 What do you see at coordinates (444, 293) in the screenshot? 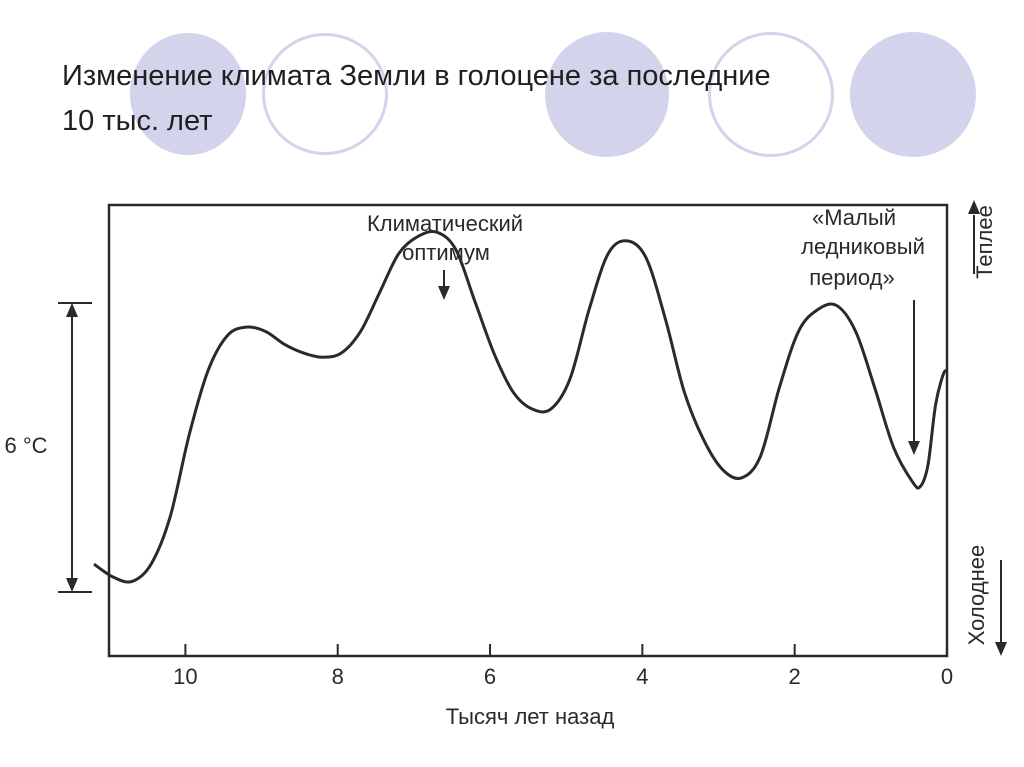
I see `annotation-optimum-arrow-head` at bounding box center [444, 293].